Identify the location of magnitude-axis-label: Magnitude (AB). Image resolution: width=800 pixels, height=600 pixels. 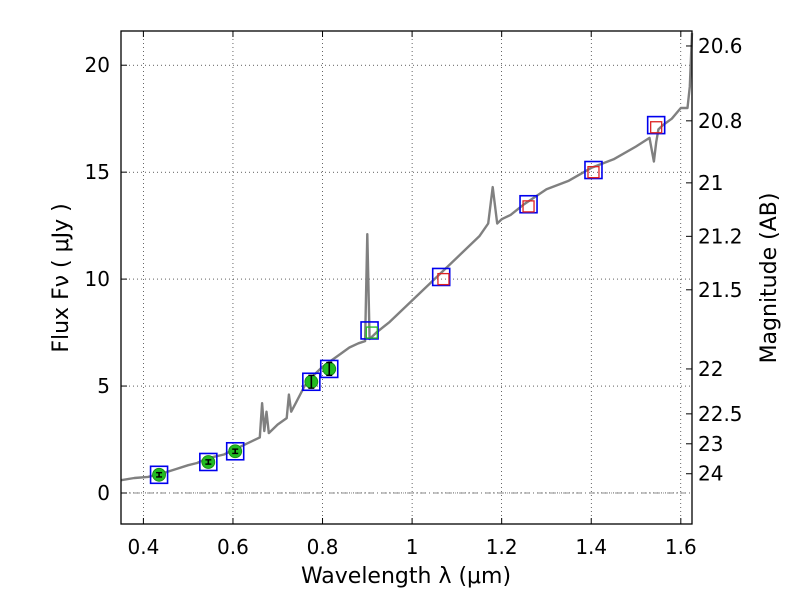
(769, 278).